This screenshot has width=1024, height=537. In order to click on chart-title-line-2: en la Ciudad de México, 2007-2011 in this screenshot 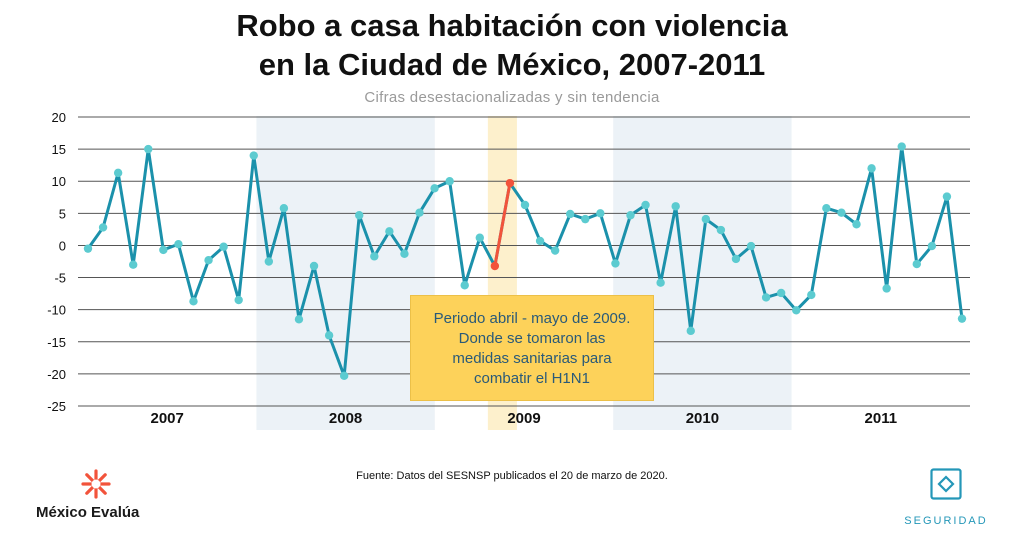, I will do `click(512, 64)`.